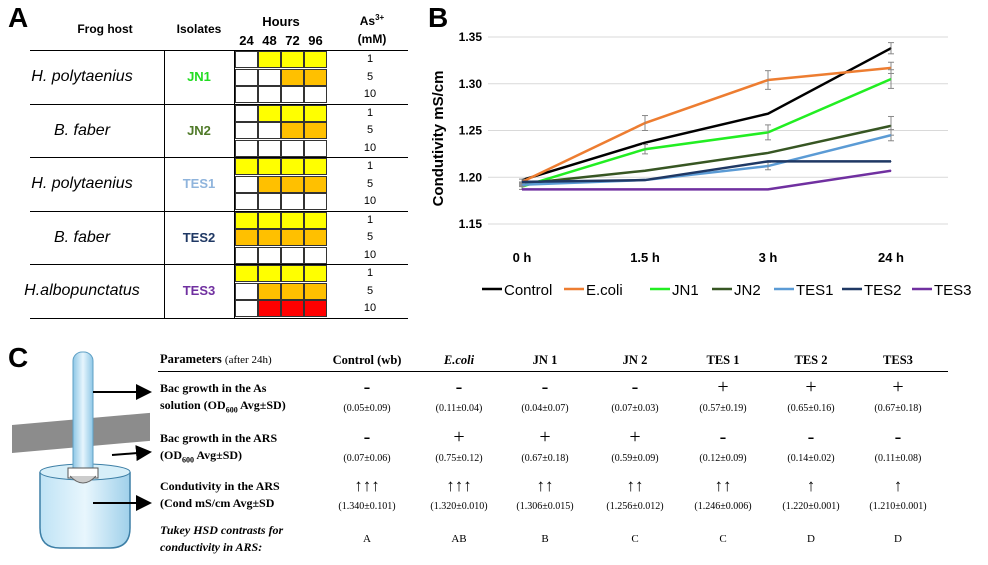  I want to click on series-line-ecoli, so click(706, 125).